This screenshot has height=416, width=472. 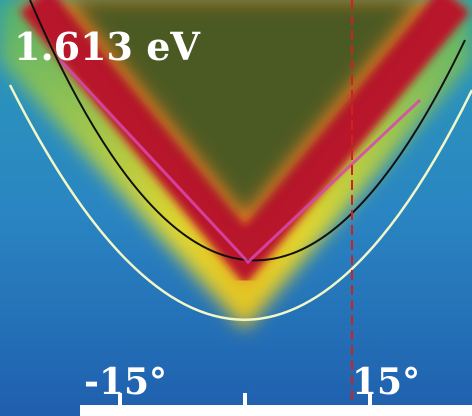 What do you see at coordinates (276, 410) in the screenshot?
I see `bottom-strip` at bounding box center [276, 410].